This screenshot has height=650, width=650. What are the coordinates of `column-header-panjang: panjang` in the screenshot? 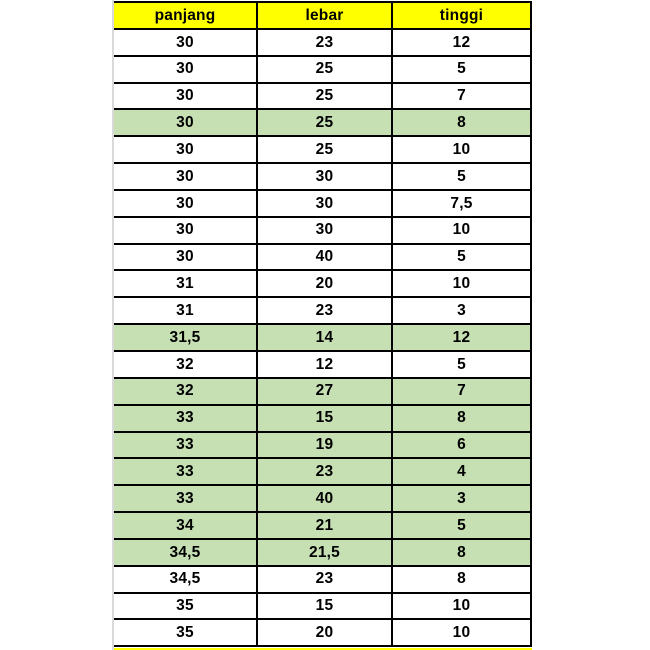 It's located at (186, 16).